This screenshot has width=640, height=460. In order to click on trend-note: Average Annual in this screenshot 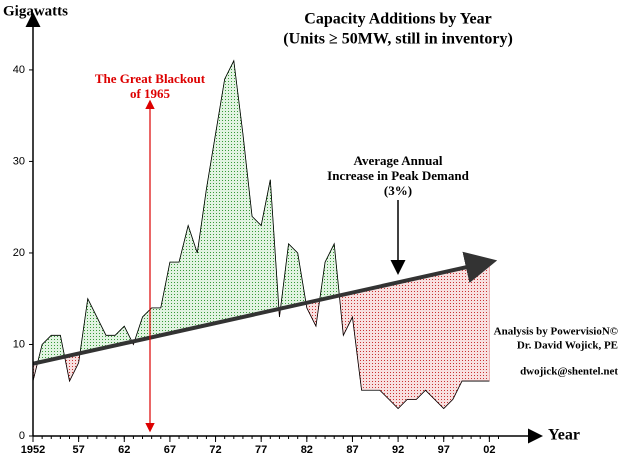, I will do `click(398, 160)`.